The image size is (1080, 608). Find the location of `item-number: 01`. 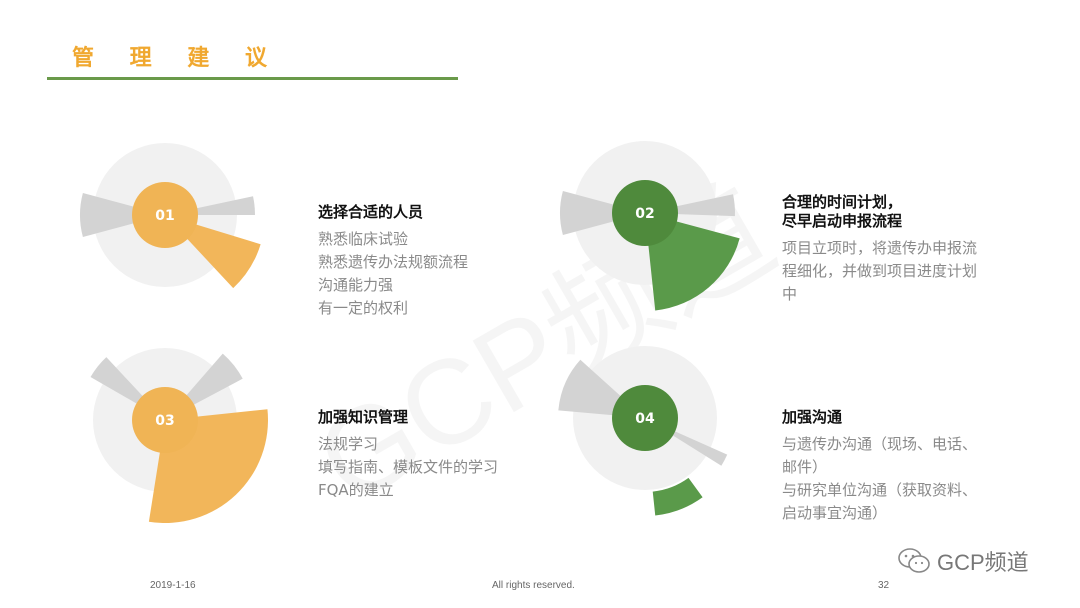

item-number: 01 is located at coordinates (164, 216).